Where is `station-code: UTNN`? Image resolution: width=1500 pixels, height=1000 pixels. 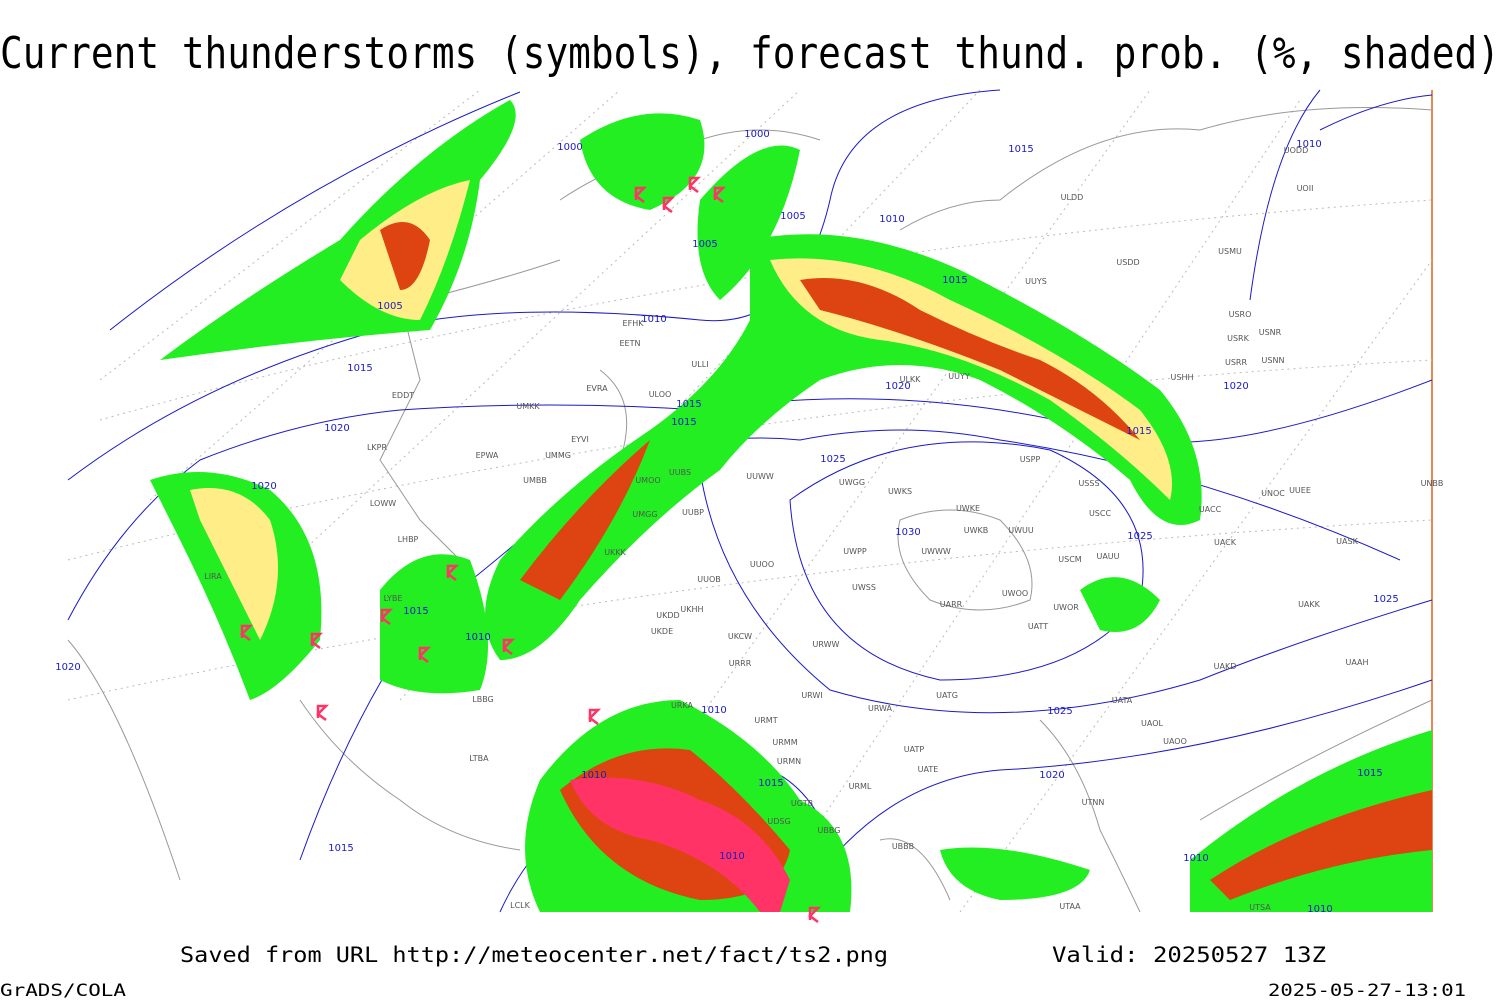
station-code: UTNN is located at coordinates (1093, 802).